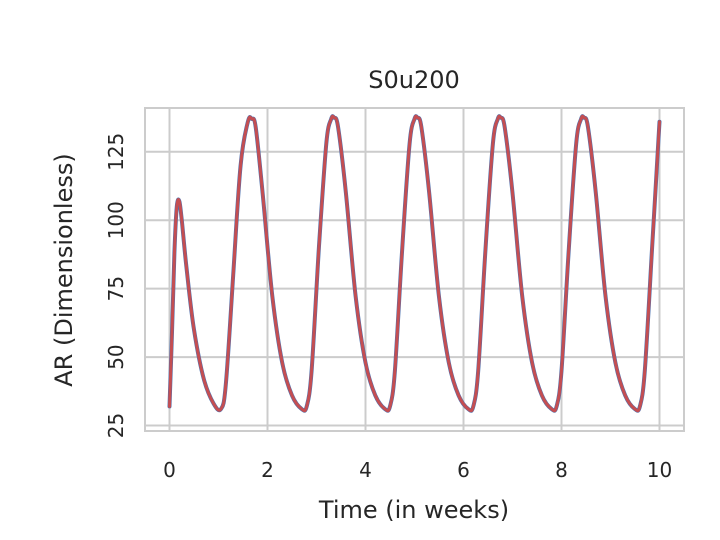  Describe the element at coordinates (64, 269) in the screenshot. I see `y-axis-label: AR (Dimensionless)` at that location.